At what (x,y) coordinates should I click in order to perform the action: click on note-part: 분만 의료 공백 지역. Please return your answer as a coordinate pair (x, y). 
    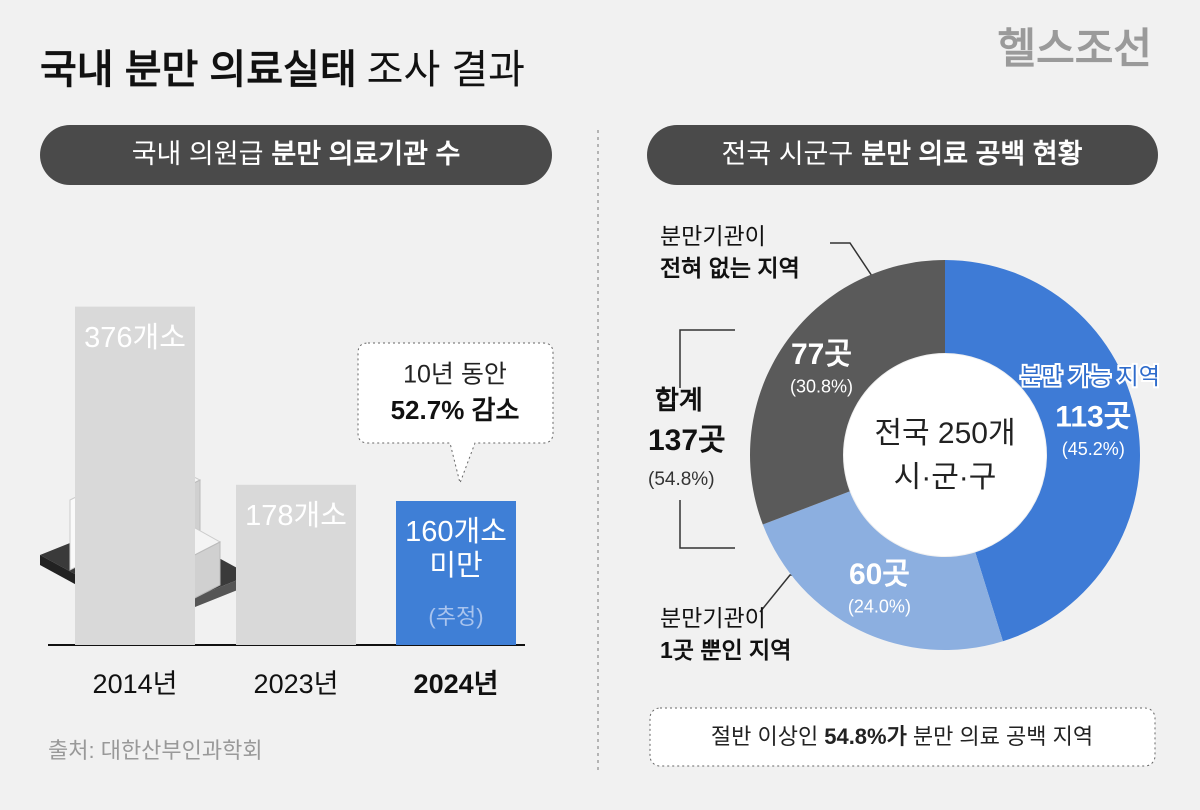
    Looking at the image, I should click on (1003, 736).